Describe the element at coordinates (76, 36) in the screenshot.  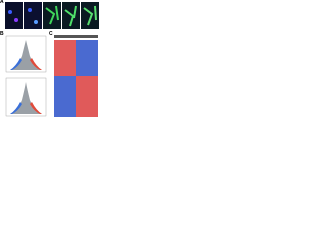
I see `heatmap-header` at that location.